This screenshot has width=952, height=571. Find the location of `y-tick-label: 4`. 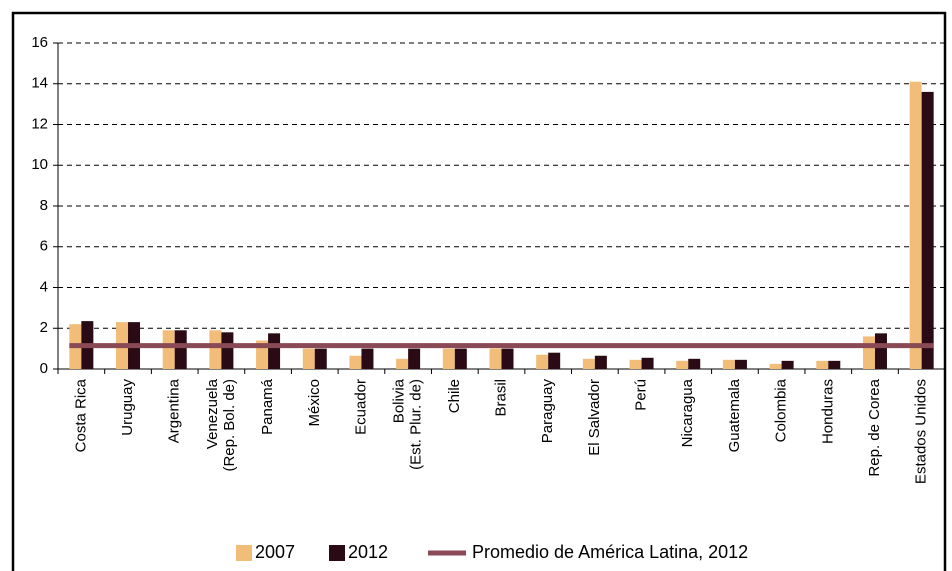

y-tick-label: 4 is located at coordinates (44, 286).